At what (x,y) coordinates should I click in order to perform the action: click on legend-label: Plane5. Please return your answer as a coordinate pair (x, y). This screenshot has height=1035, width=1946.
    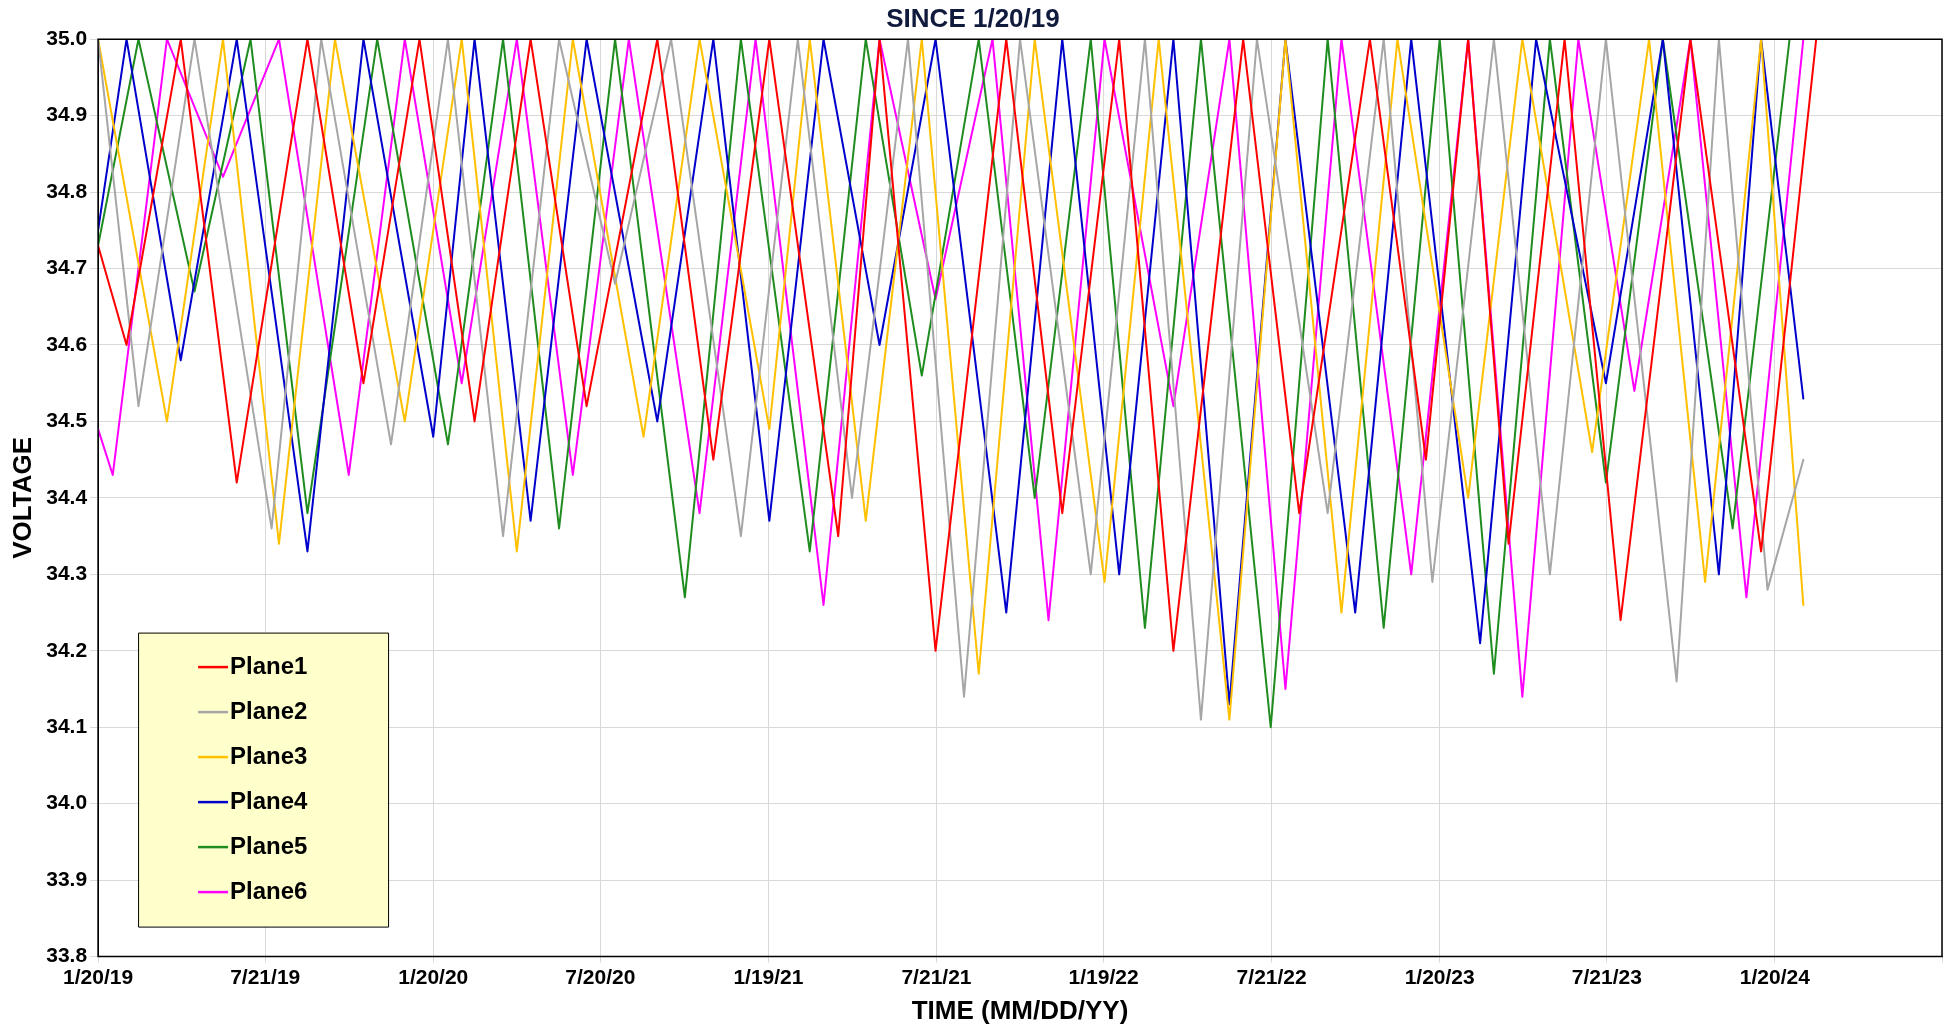
    Looking at the image, I should click on (269, 845).